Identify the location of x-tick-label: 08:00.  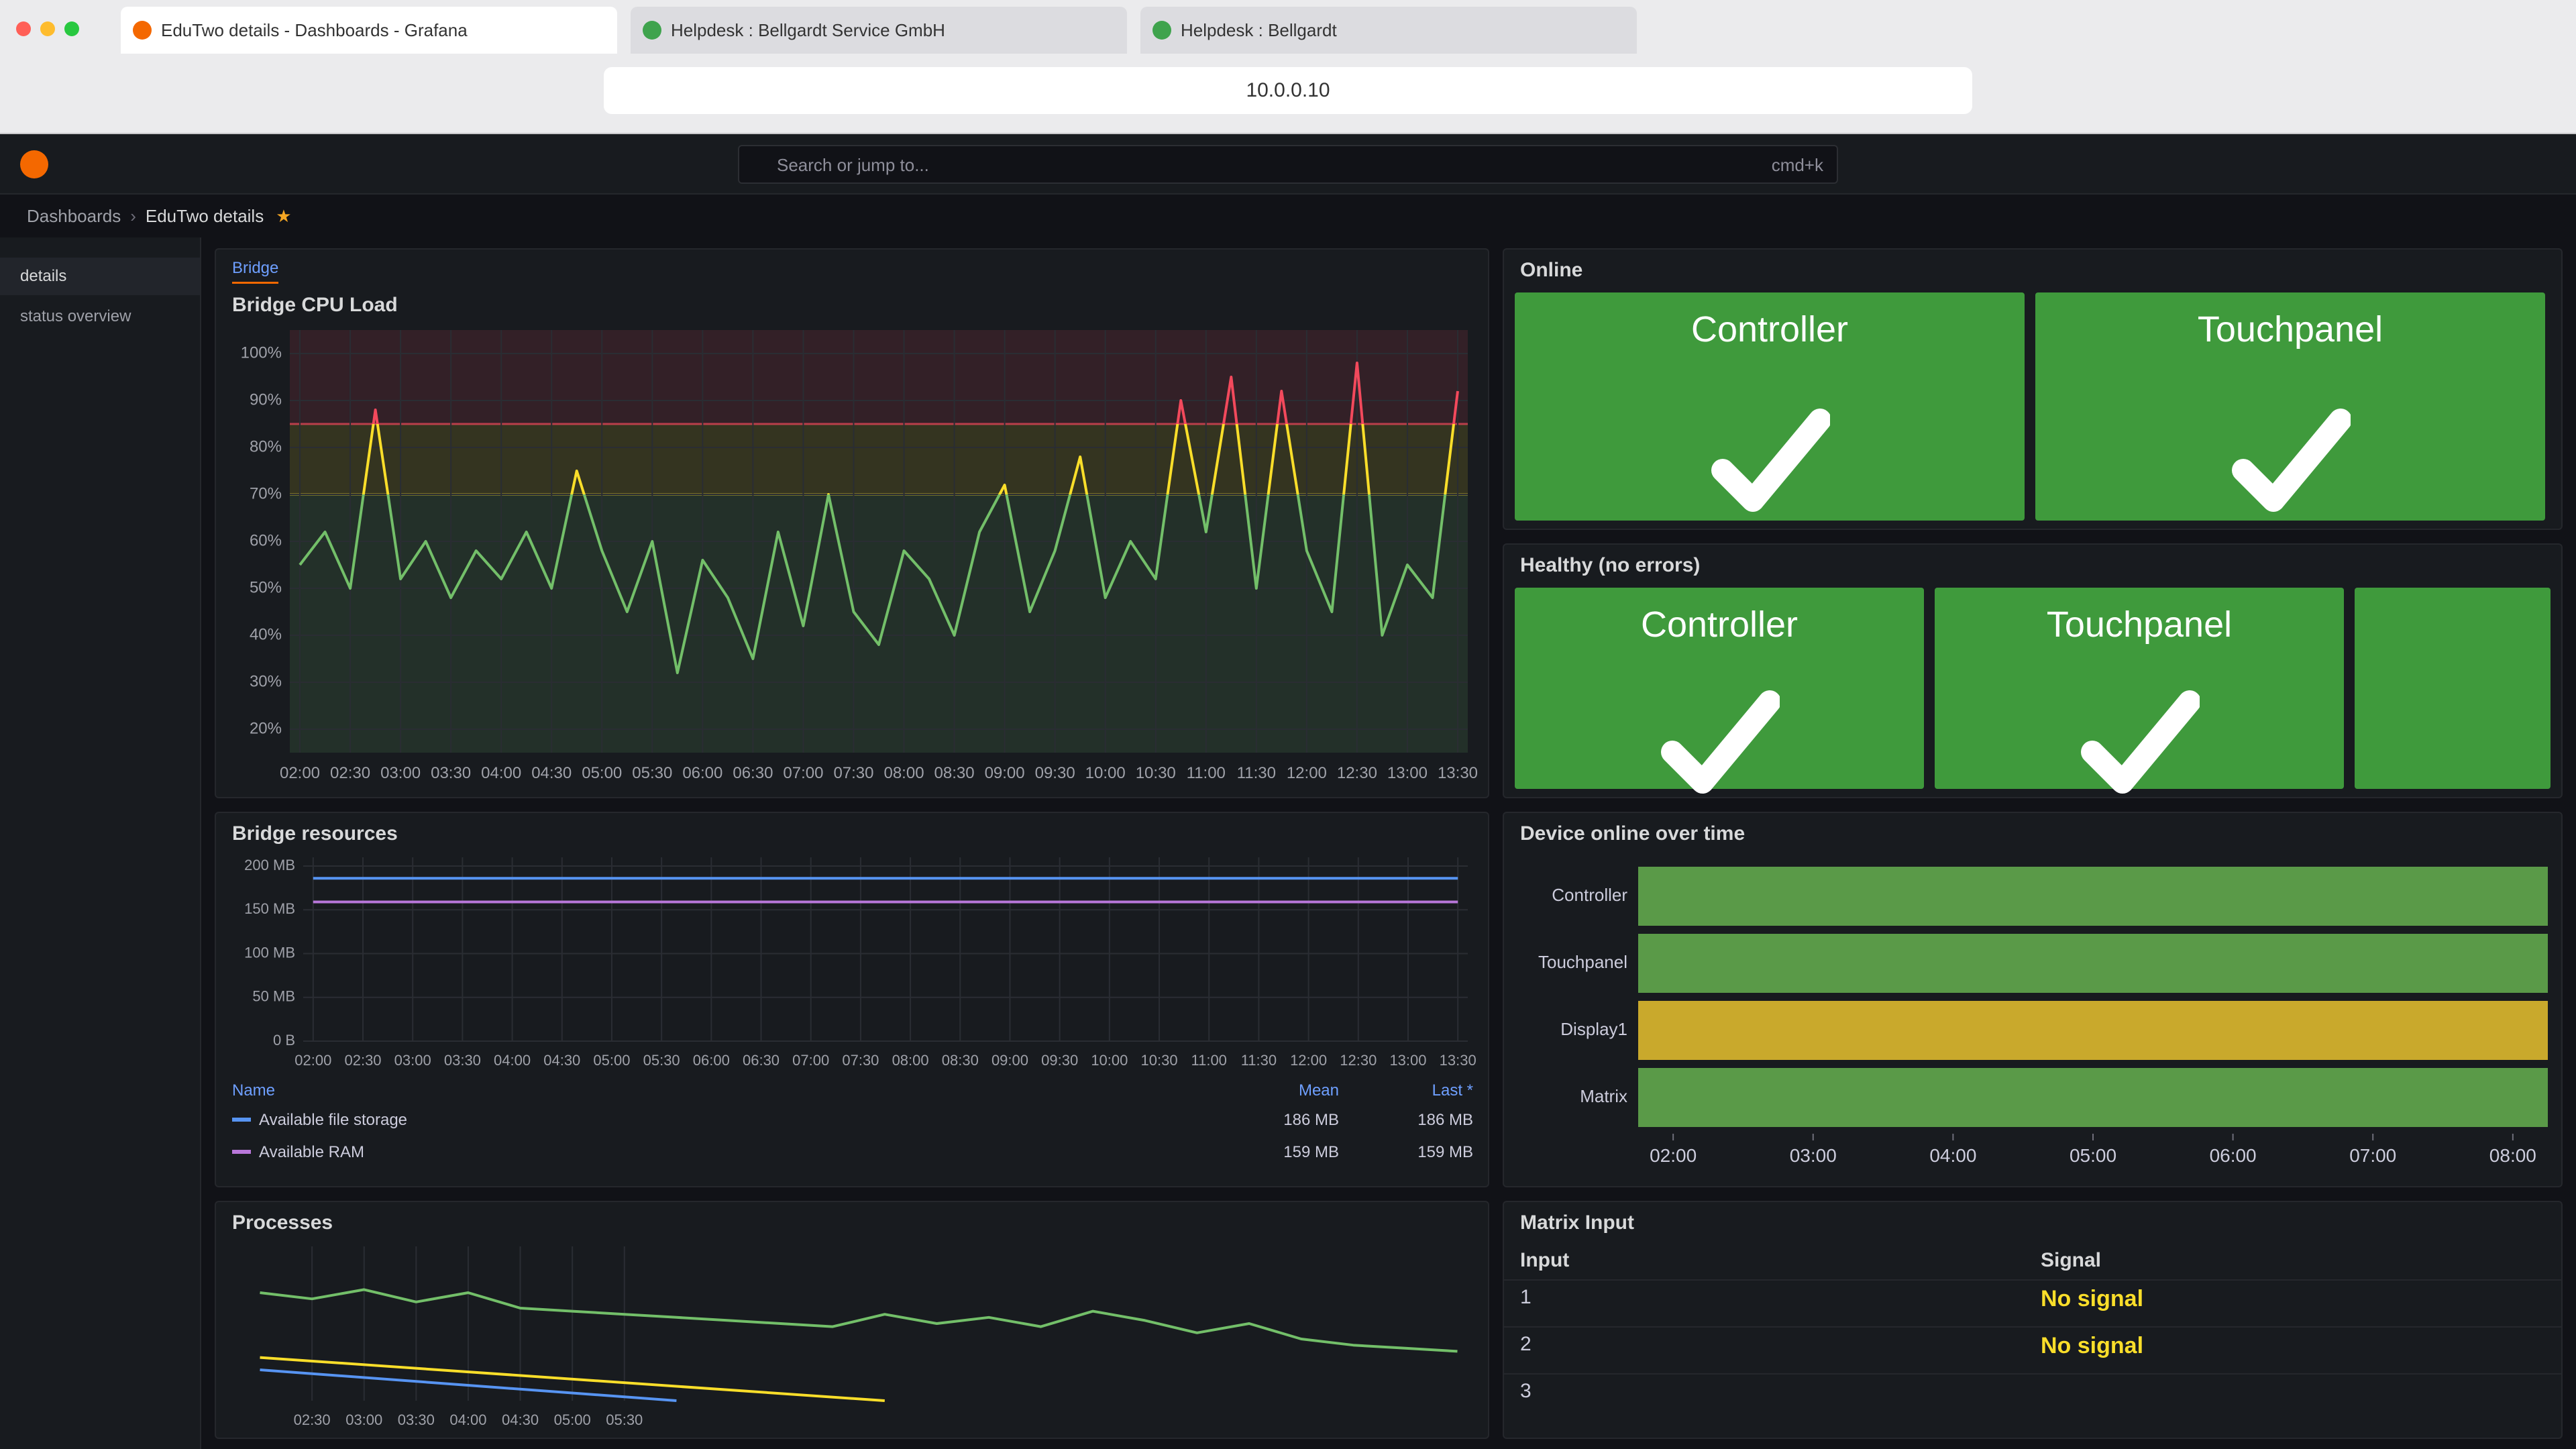
(2512, 1155).